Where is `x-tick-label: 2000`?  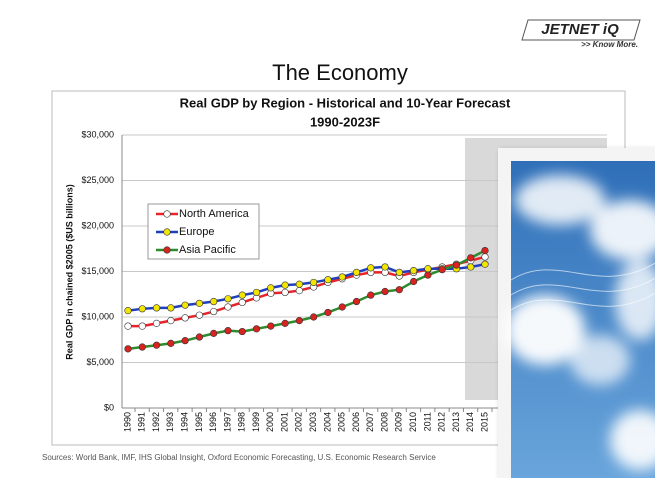 x-tick-label: 2000 is located at coordinates (270, 422).